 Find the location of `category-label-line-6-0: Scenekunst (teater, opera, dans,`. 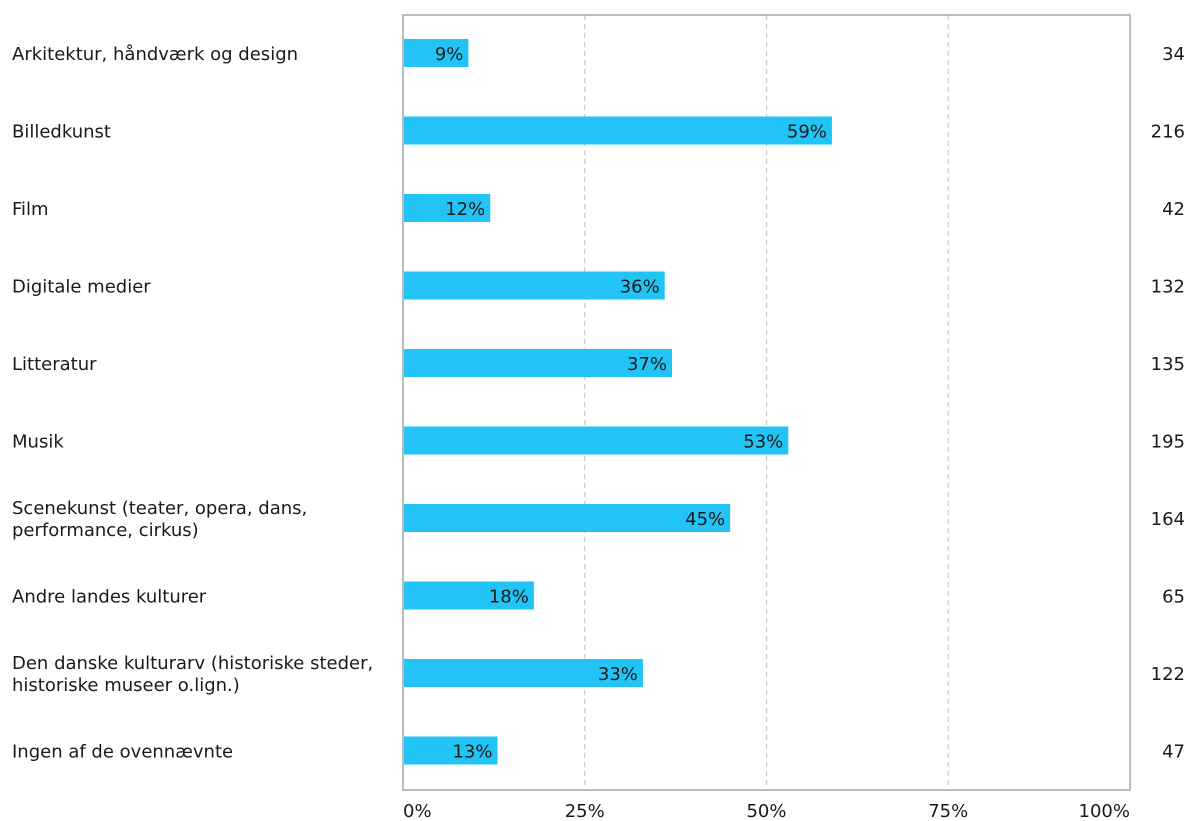

category-label-line-6-0: Scenekunst (teater, opera, dans, is located at coordinates (159, 508).